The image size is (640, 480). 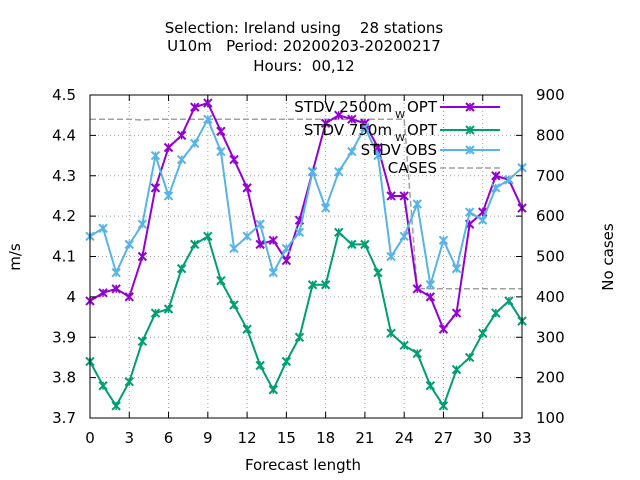 I want to click on y-tick-label: 4.3, so click(x=64, y=176).